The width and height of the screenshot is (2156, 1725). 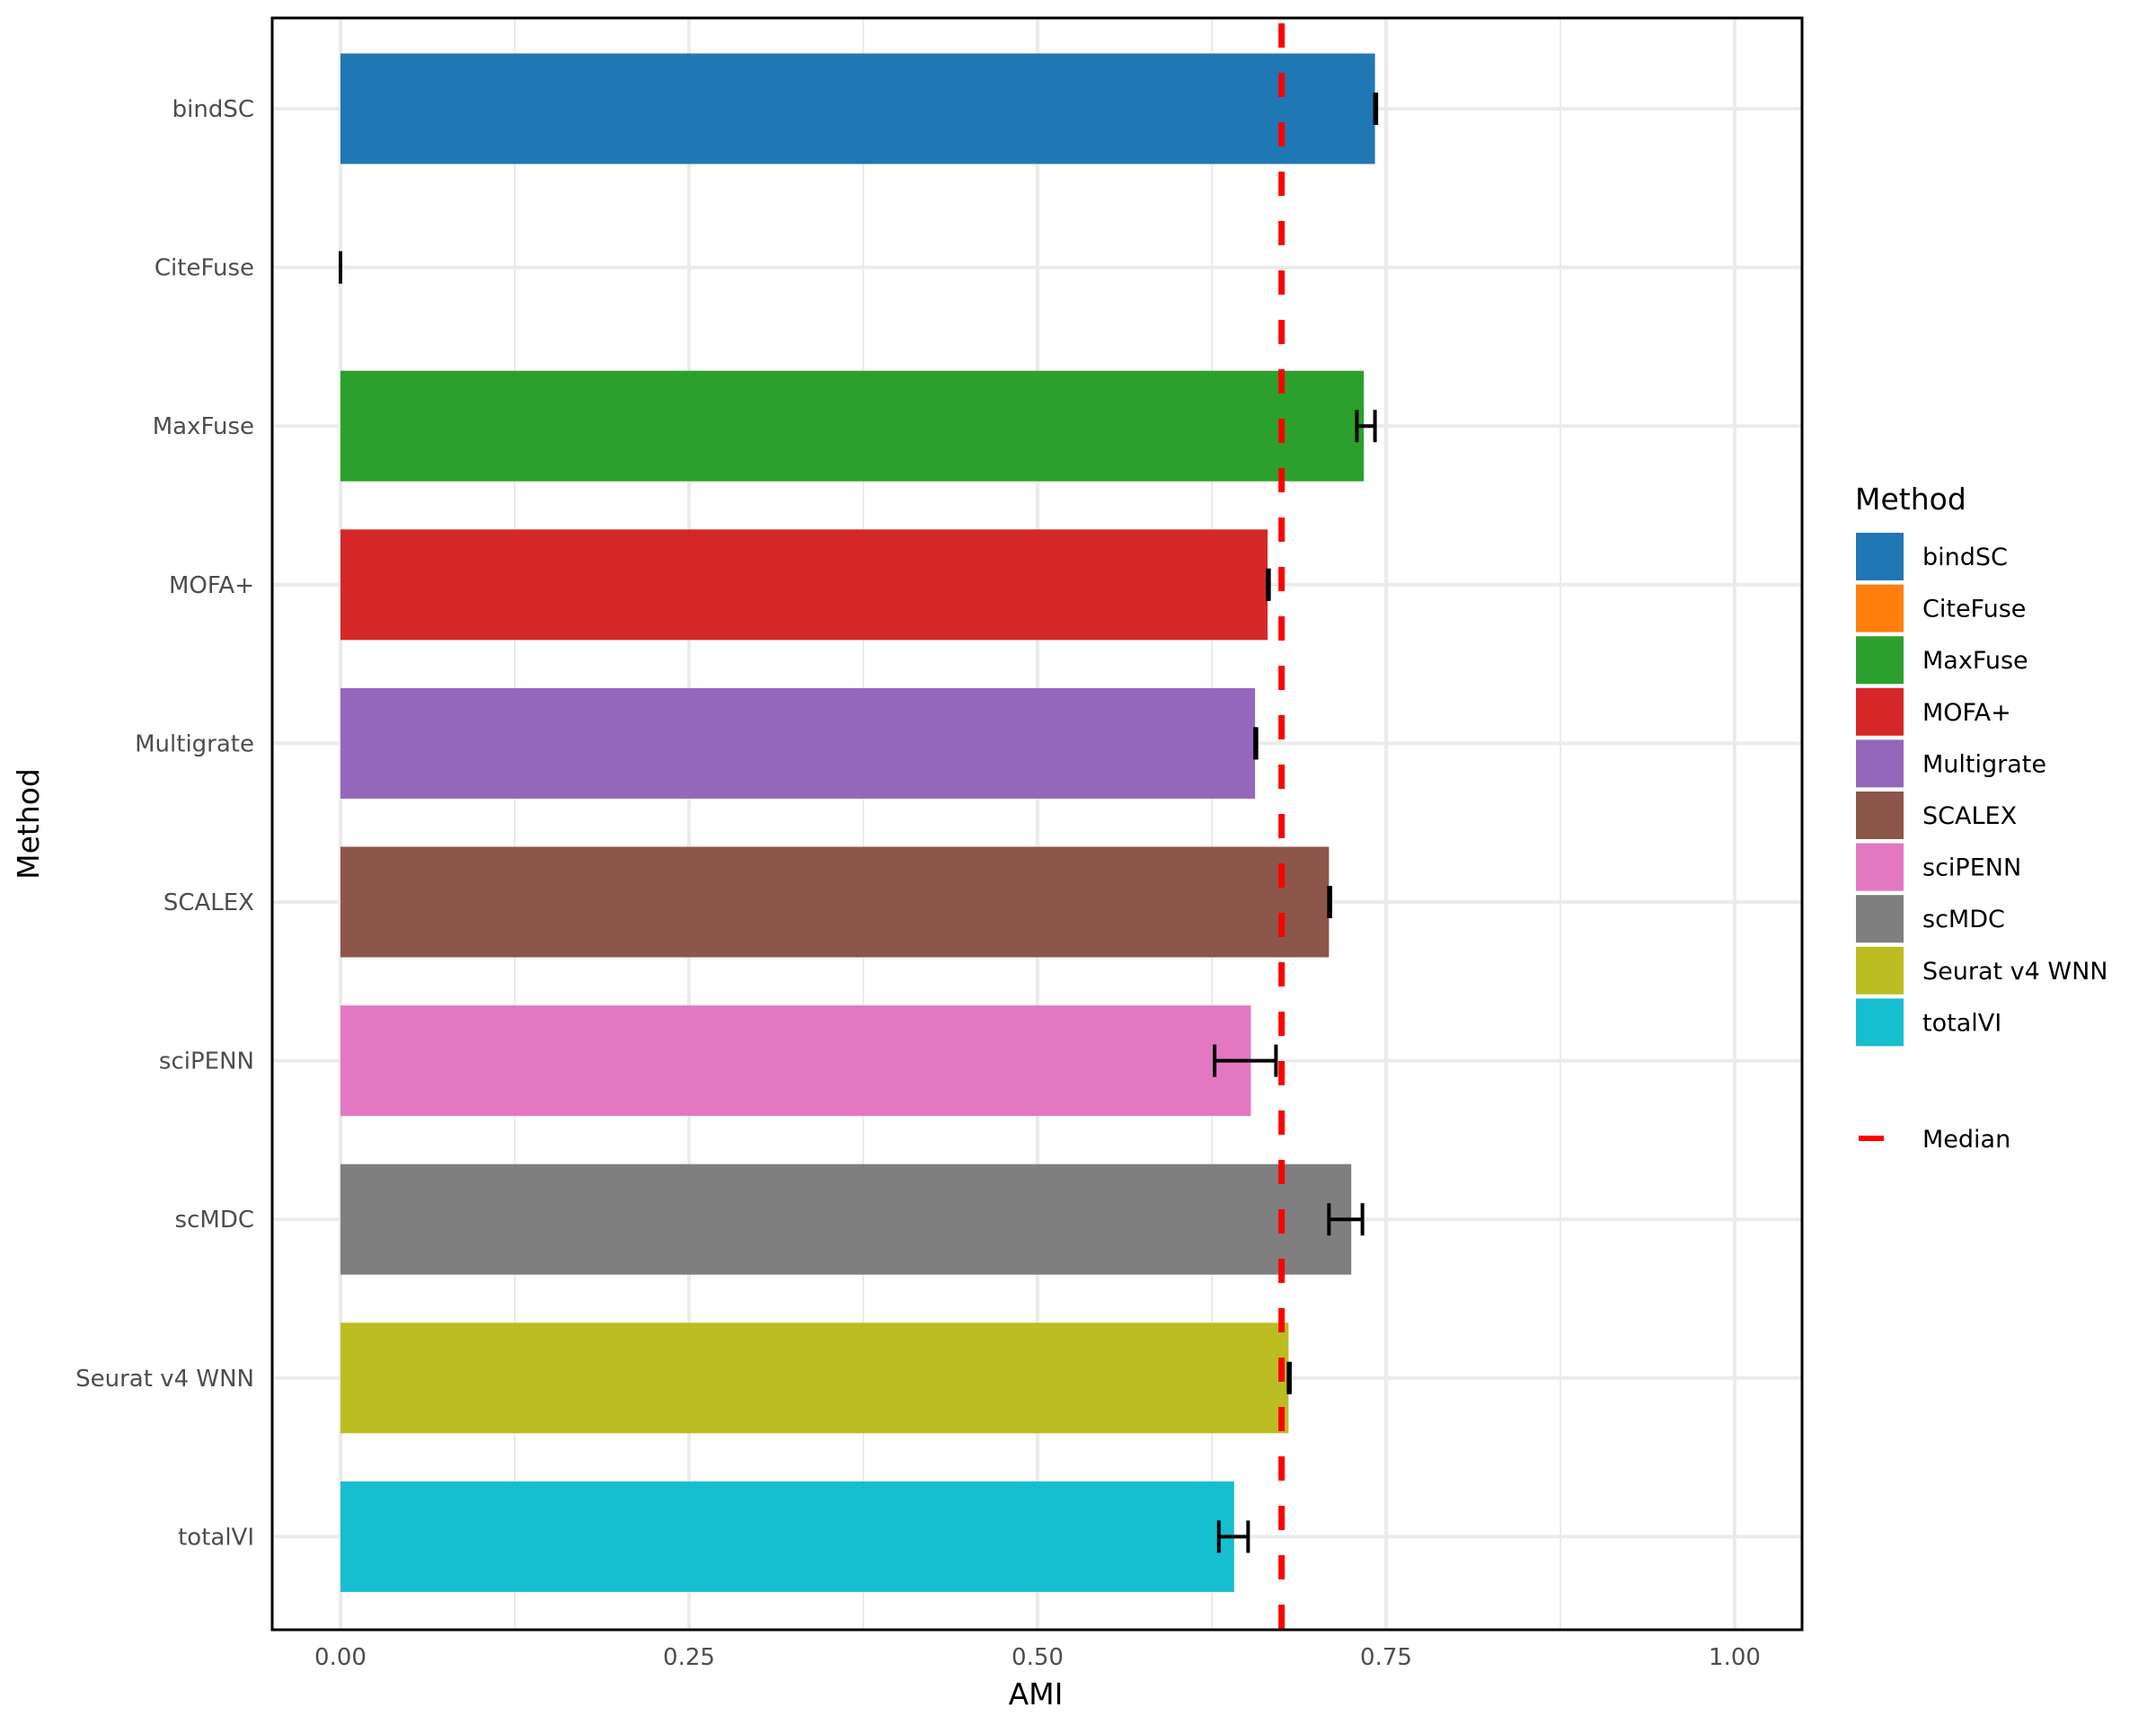 I want to click on bar-bindsc, so click(x=857, y=108).